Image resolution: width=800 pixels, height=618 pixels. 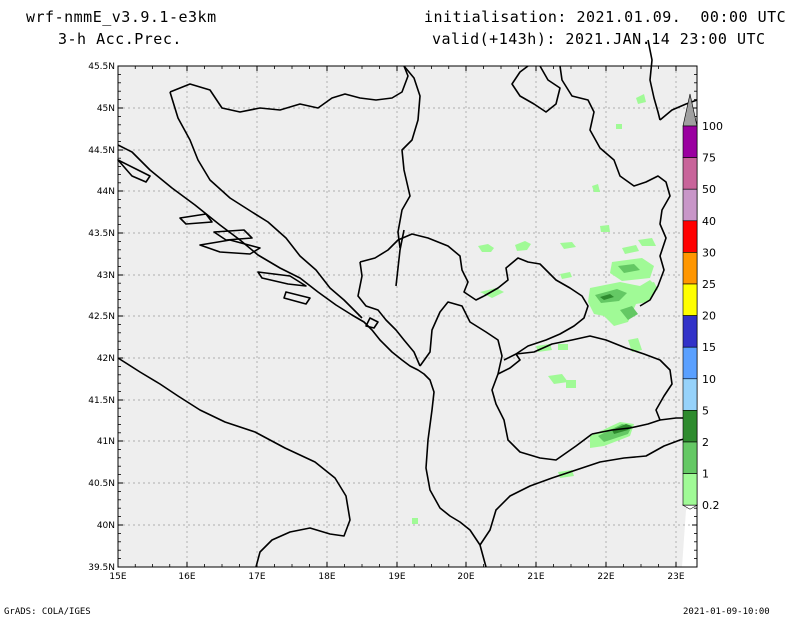 I want to click on colorbar-label: 30, so click(x=709, y=252).